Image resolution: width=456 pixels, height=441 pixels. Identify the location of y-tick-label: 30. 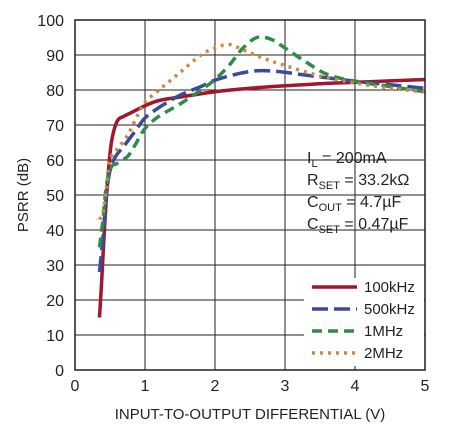
(55, 266).